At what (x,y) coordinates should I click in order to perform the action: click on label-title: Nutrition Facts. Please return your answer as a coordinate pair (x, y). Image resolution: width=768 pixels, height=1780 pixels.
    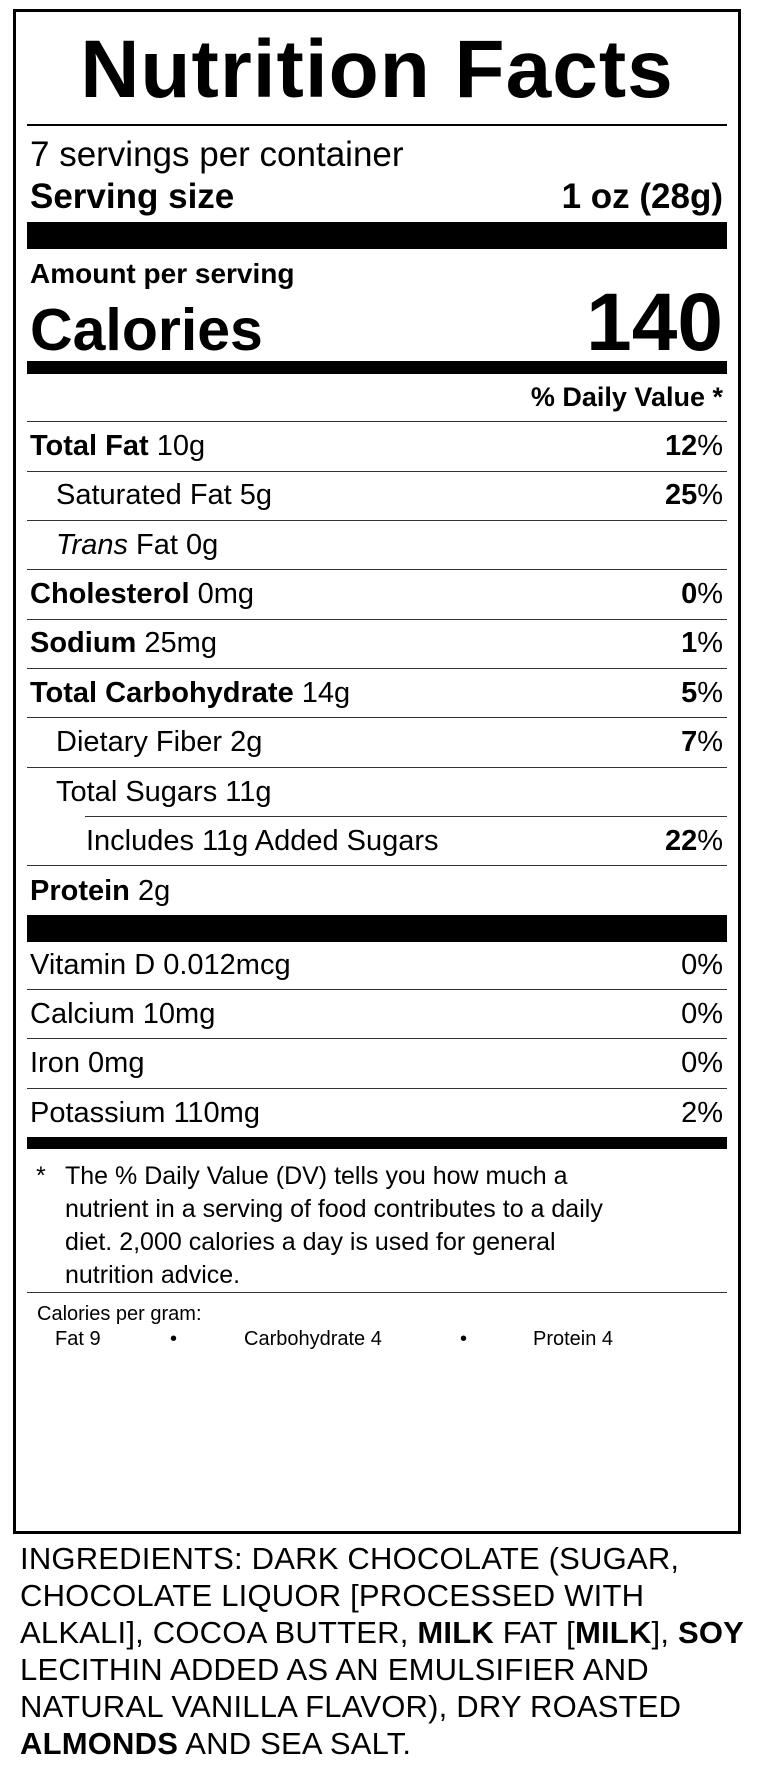
    Looking at the image, I should click on (377, 69).